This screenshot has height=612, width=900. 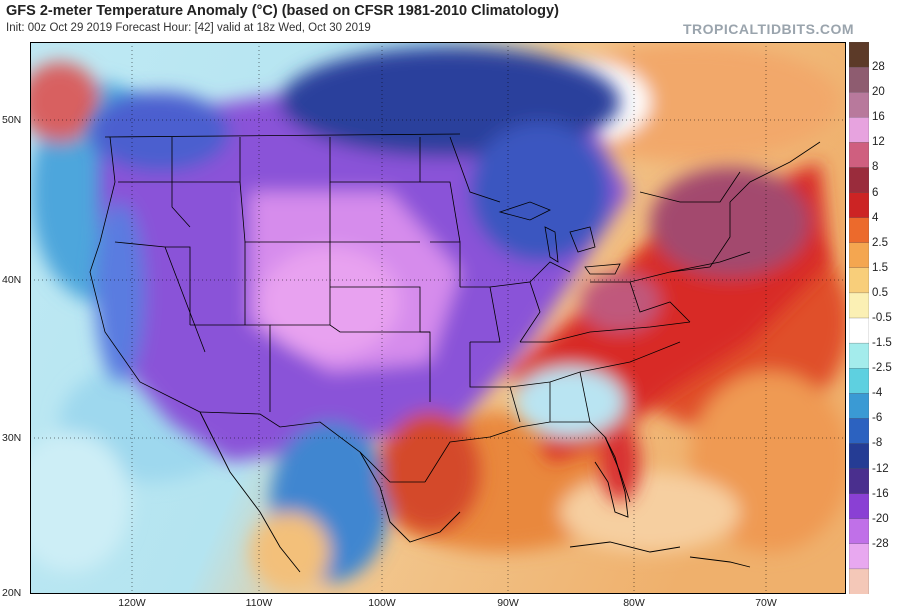 I want to click on colorbar-label: 12, so click(x=878, y=142).